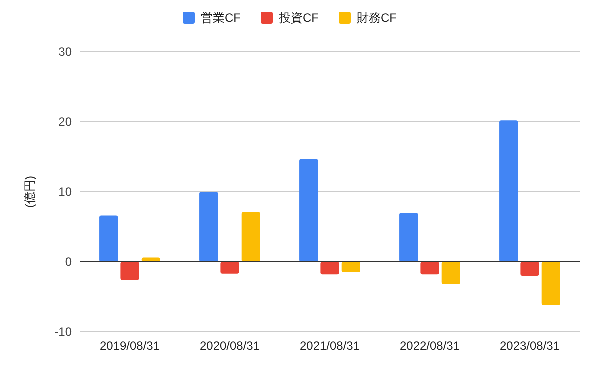 This screenshot has width=600, height=371. Describe the element at coordinates (130, 346) in the screenshot. I see `x-tick-label: 2019/08/31` at that location.